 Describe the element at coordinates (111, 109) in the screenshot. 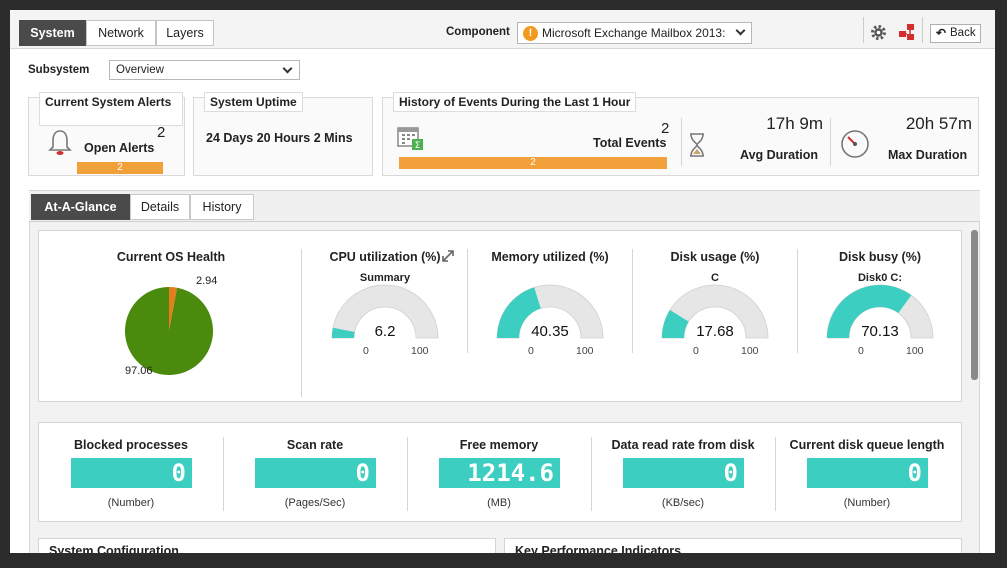

I see `alerts-title: Current System Alerts` at that location.